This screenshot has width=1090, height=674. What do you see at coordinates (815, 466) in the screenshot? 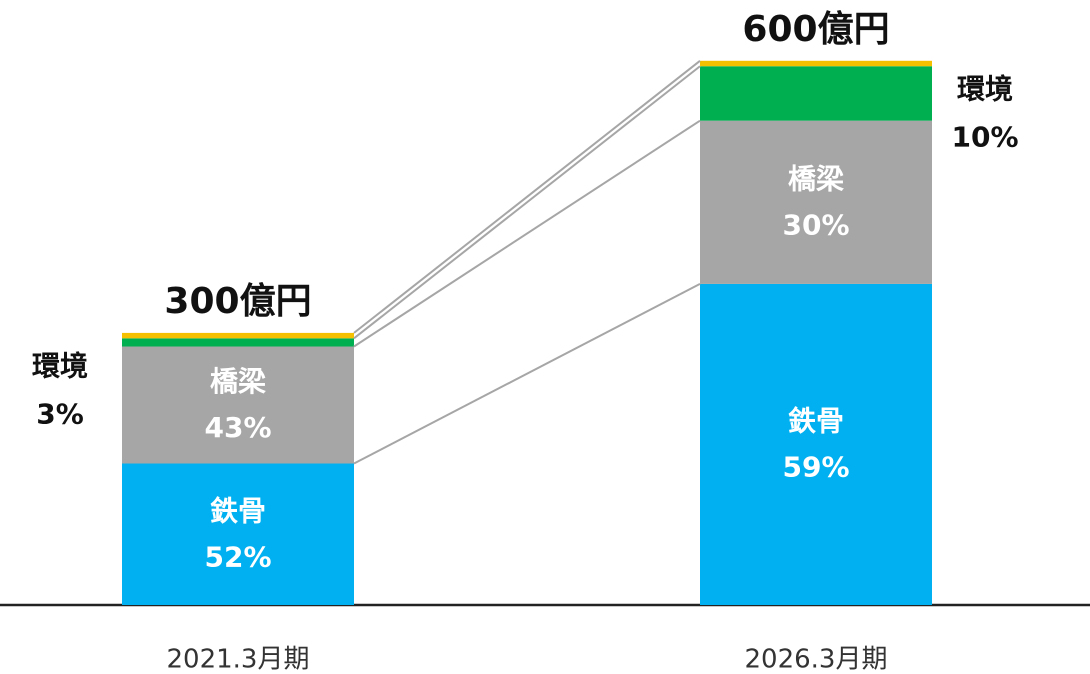
I see `segment-value: 59%` at bounding box center [815, 466].